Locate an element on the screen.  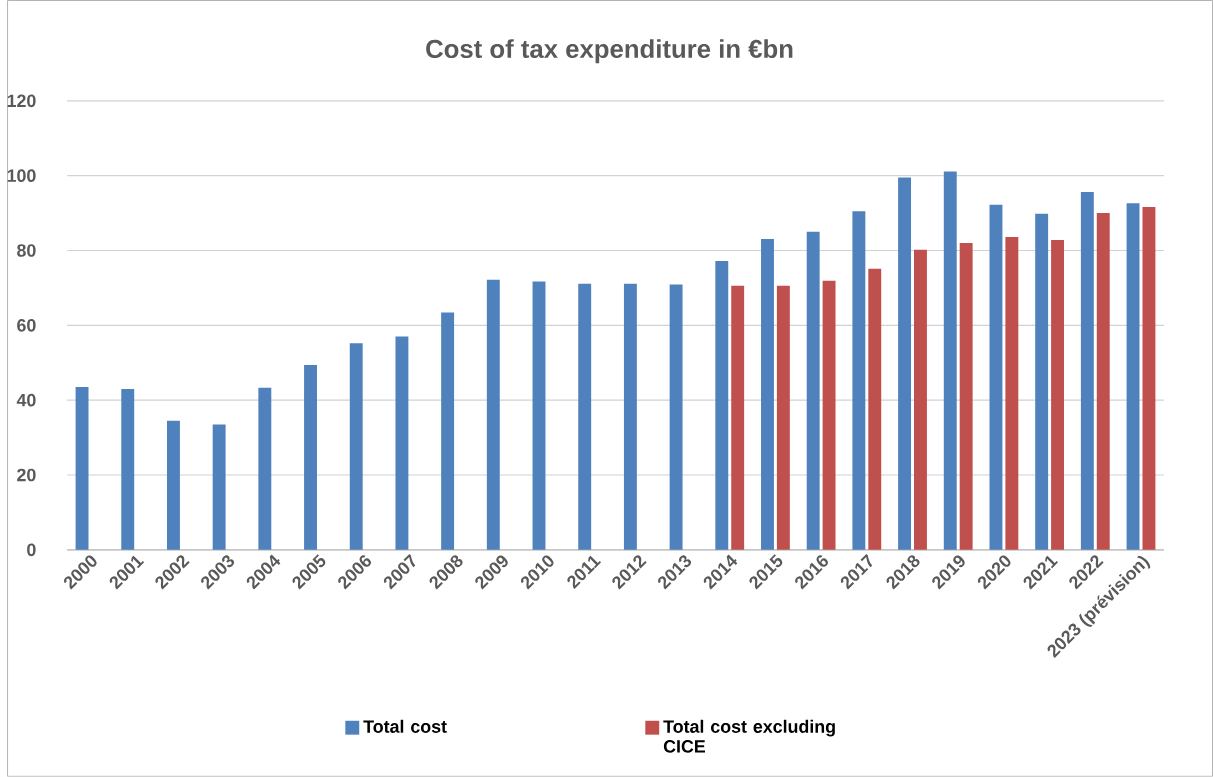
y-tick-label: 120 is located at coordinates (21, 101).